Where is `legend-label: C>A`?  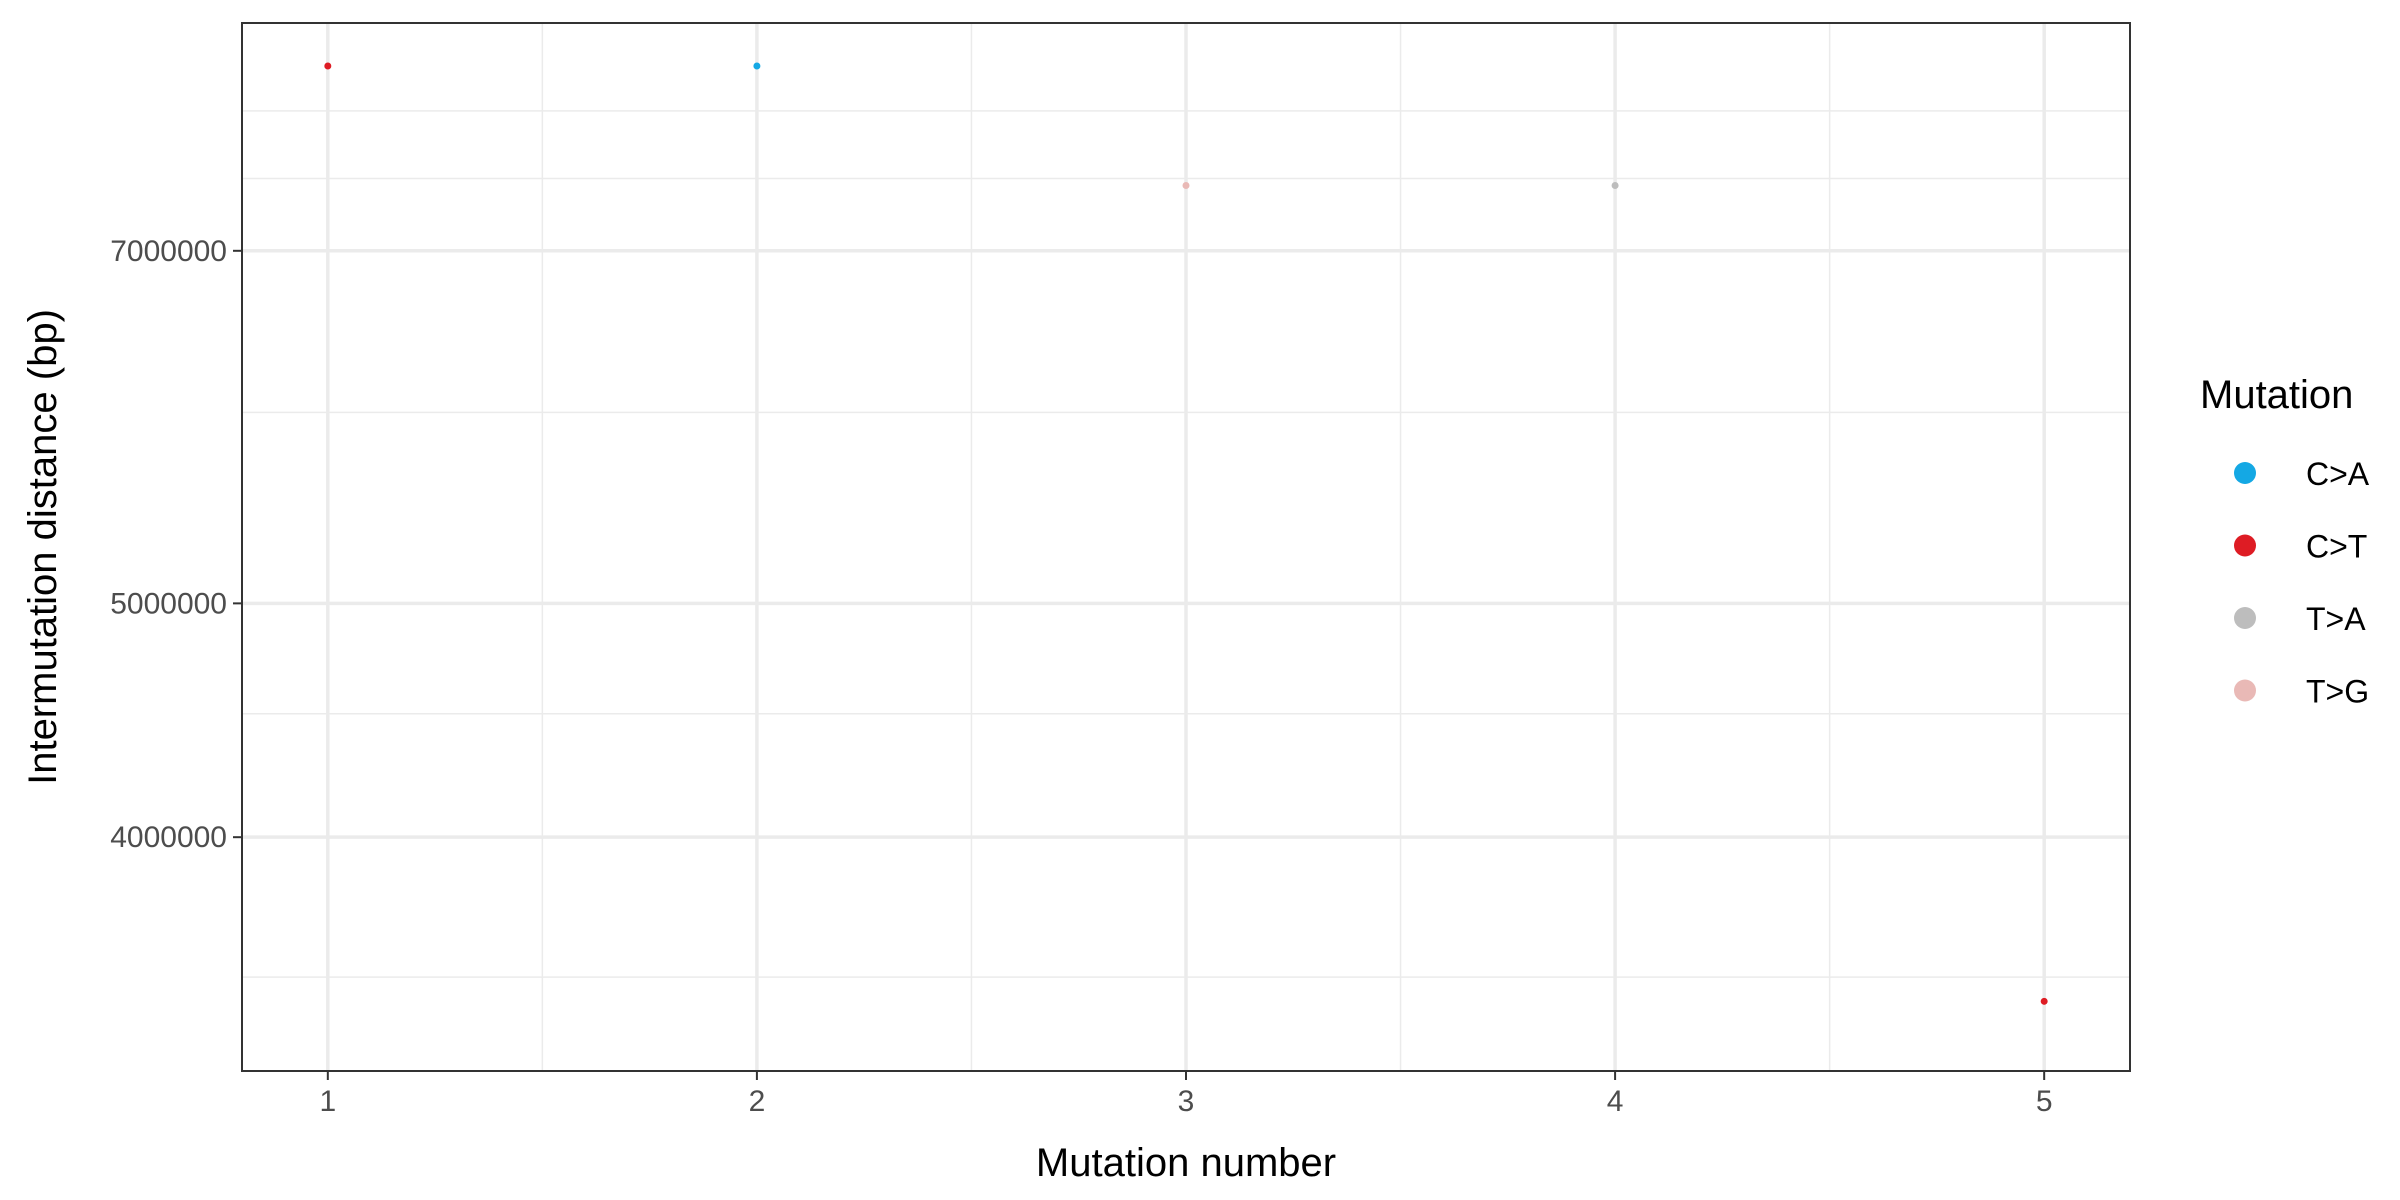
legend-label: C>A is located at coordinates (2338, 474).